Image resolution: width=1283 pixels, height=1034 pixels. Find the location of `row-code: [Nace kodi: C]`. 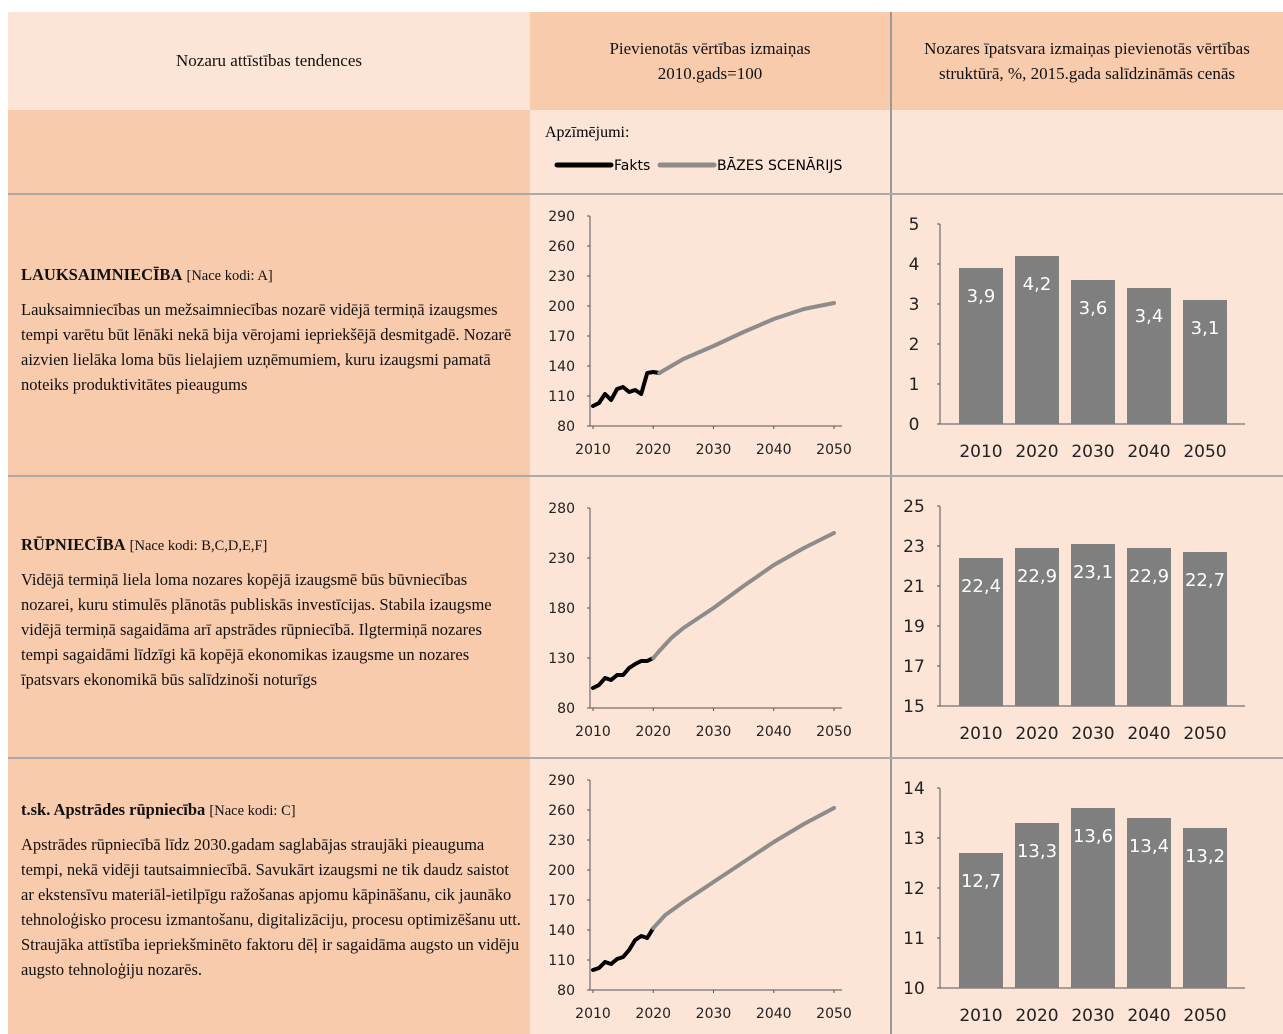

row-code: [Nace kodi: C] is located at coordinates (252, 811).